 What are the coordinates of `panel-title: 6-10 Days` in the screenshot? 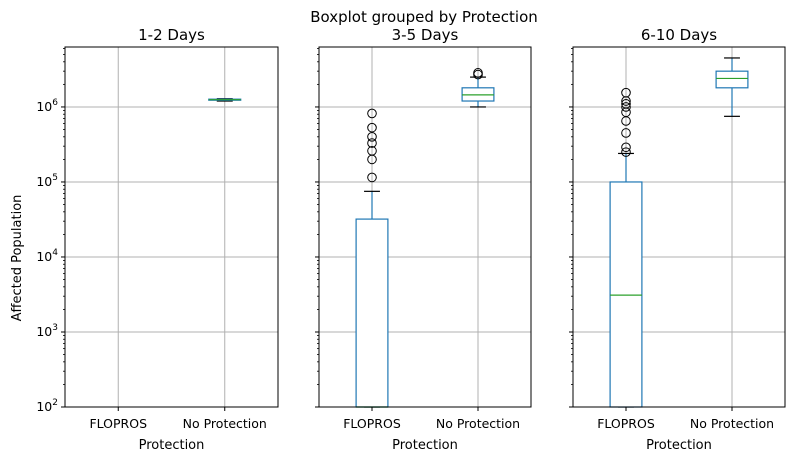 It's located at (679, 35).